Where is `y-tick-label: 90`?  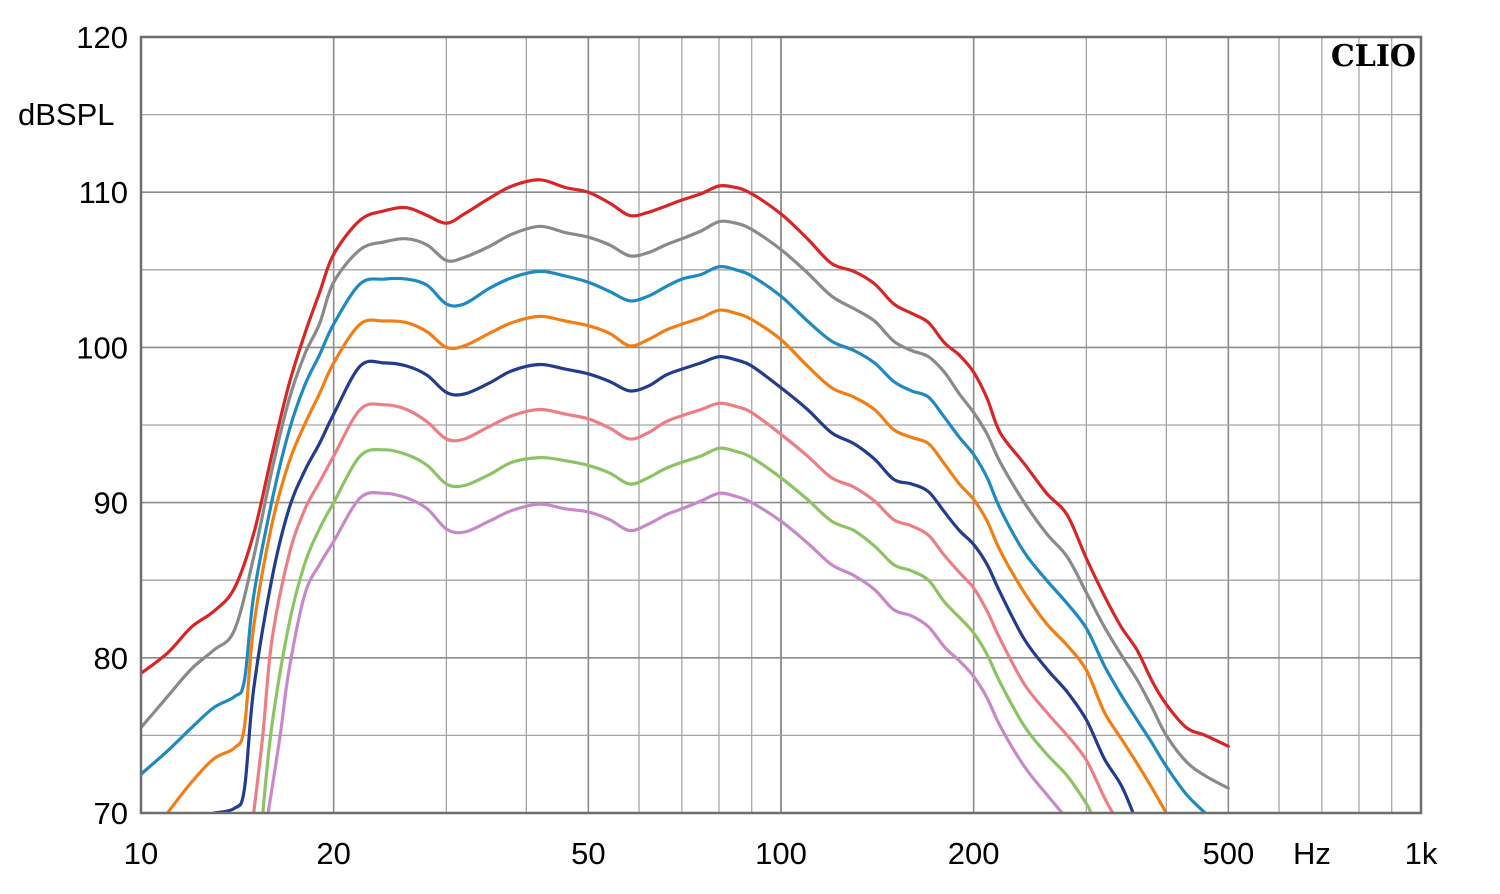 y-tick-label: 90 is located at coordinates (111, 503).